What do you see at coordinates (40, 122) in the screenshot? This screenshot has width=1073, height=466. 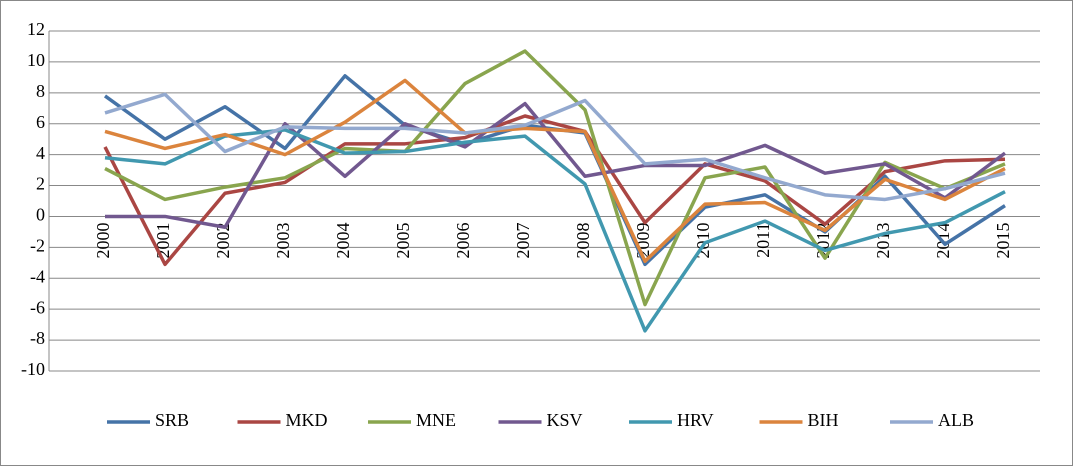 I see `y-tick-label: 6` at bounding box center [40, 122].